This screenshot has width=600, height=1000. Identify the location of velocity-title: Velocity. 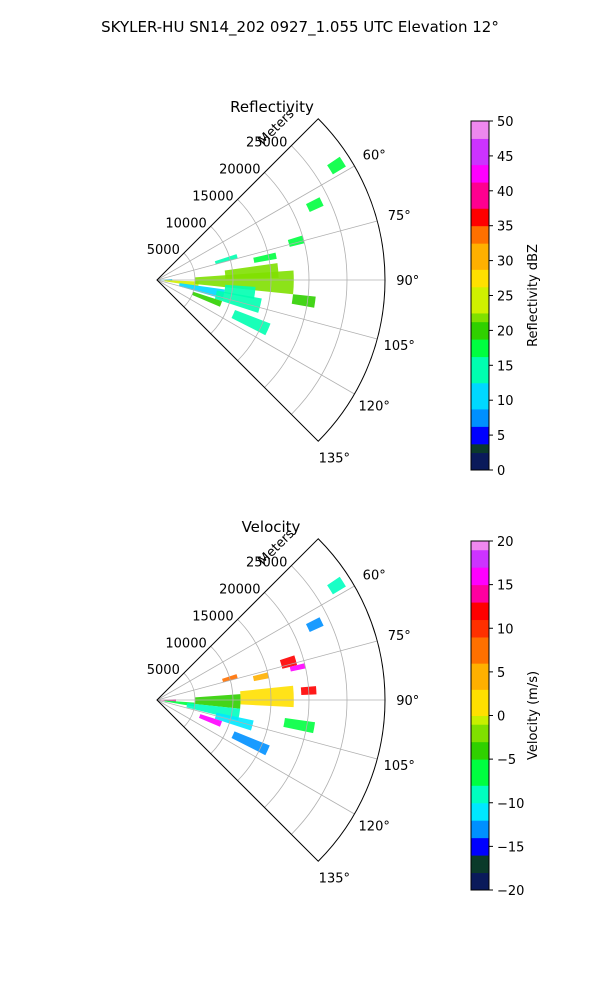
(271, 527).